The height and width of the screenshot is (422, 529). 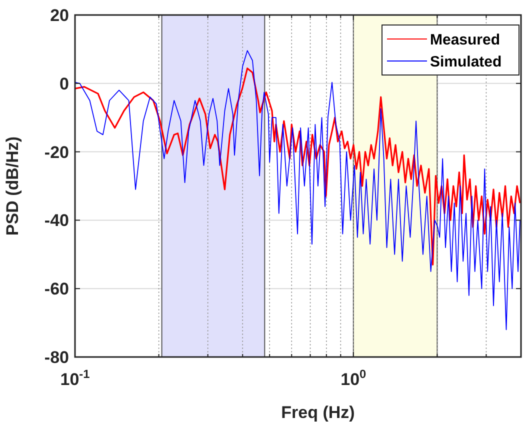 What do you see at coordinates (56, 152) in the screenshot?
I see `y-tick-label: -20` at bounding box center [56, 152].